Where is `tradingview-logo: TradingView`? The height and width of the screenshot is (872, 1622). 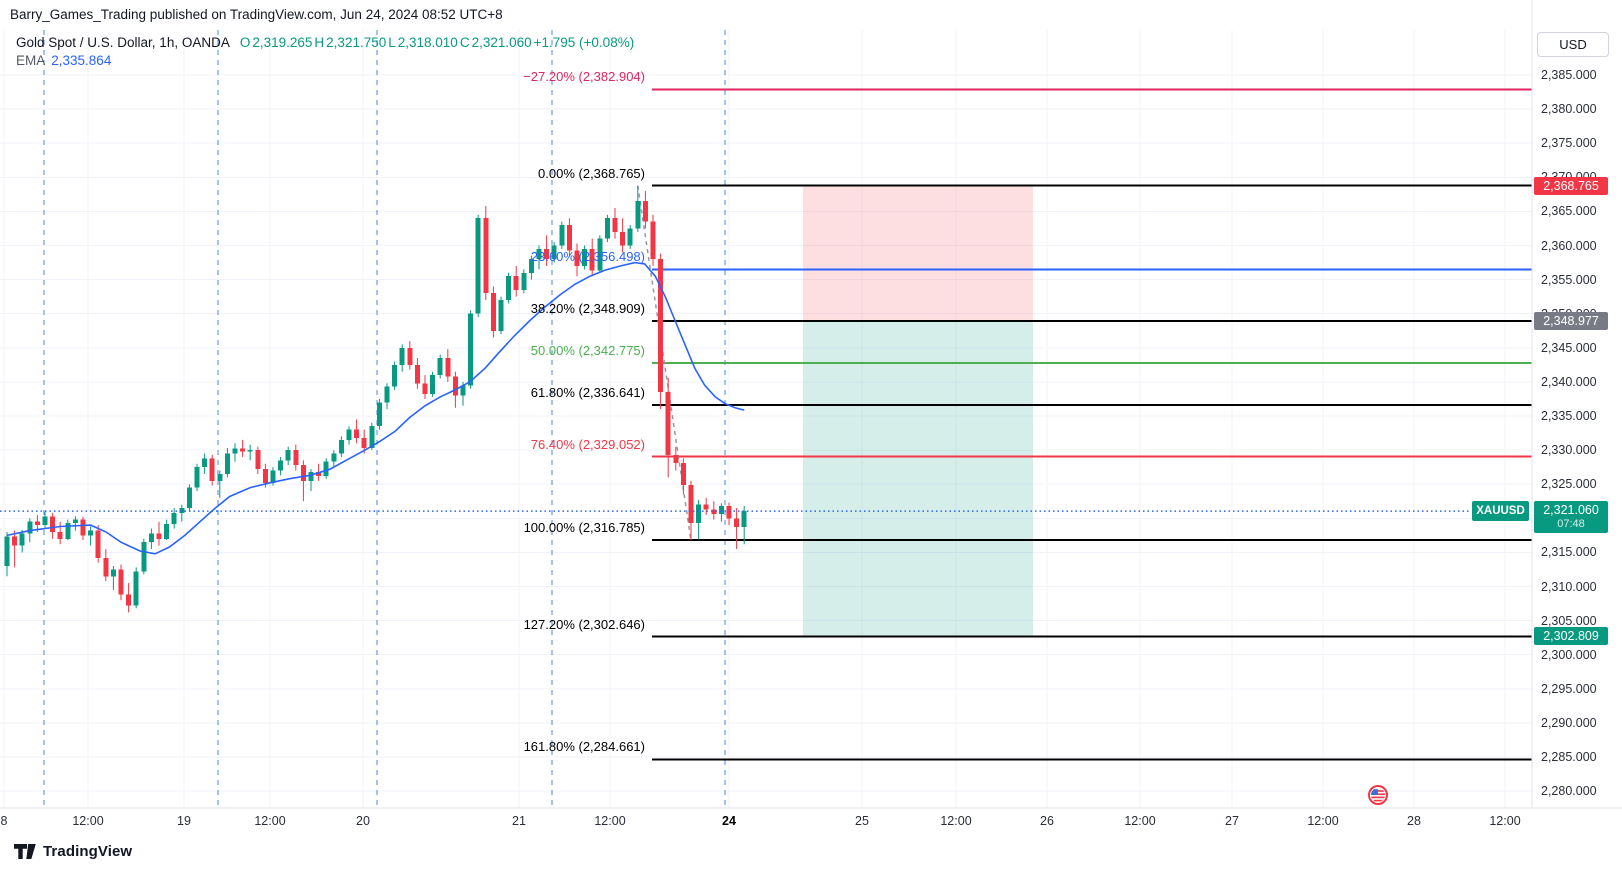
tradingview-logo: TradingView is located at coordinates (73, 851).